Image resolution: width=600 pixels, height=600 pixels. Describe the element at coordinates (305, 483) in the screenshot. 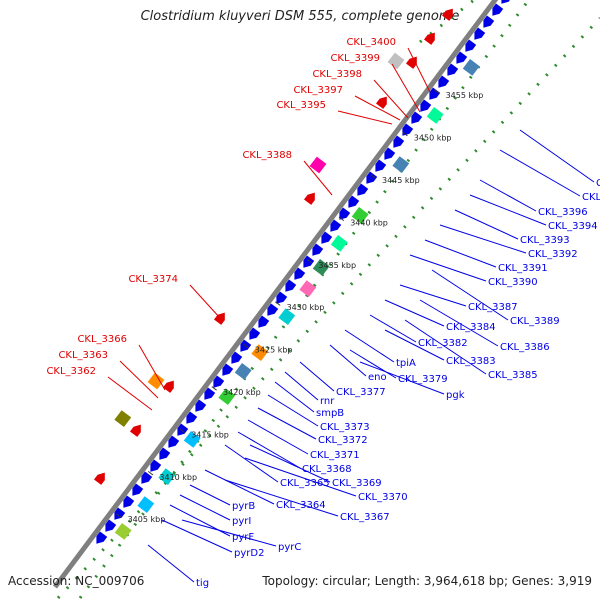

I see `gene-label-reverse: CKL_3365` at that location.